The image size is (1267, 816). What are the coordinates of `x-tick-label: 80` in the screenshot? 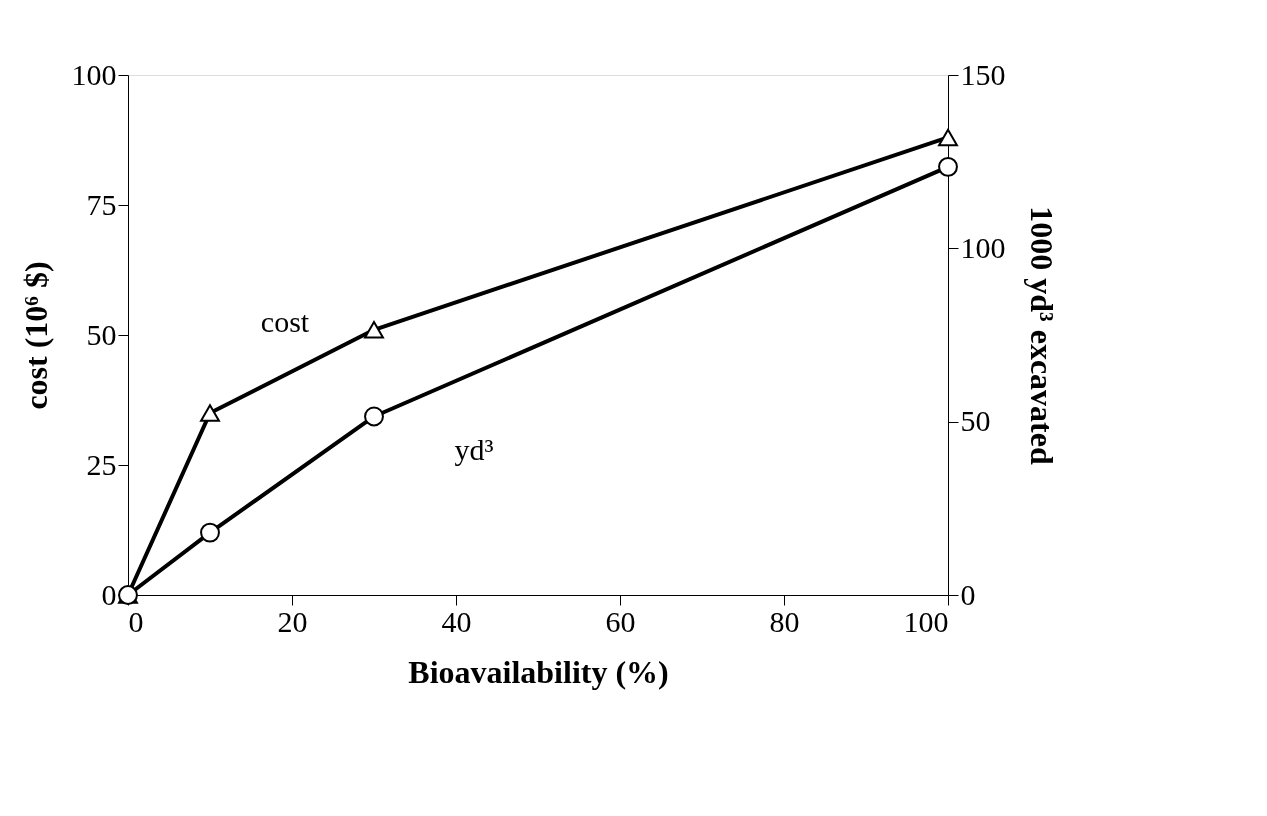 It's located at (784, 621).